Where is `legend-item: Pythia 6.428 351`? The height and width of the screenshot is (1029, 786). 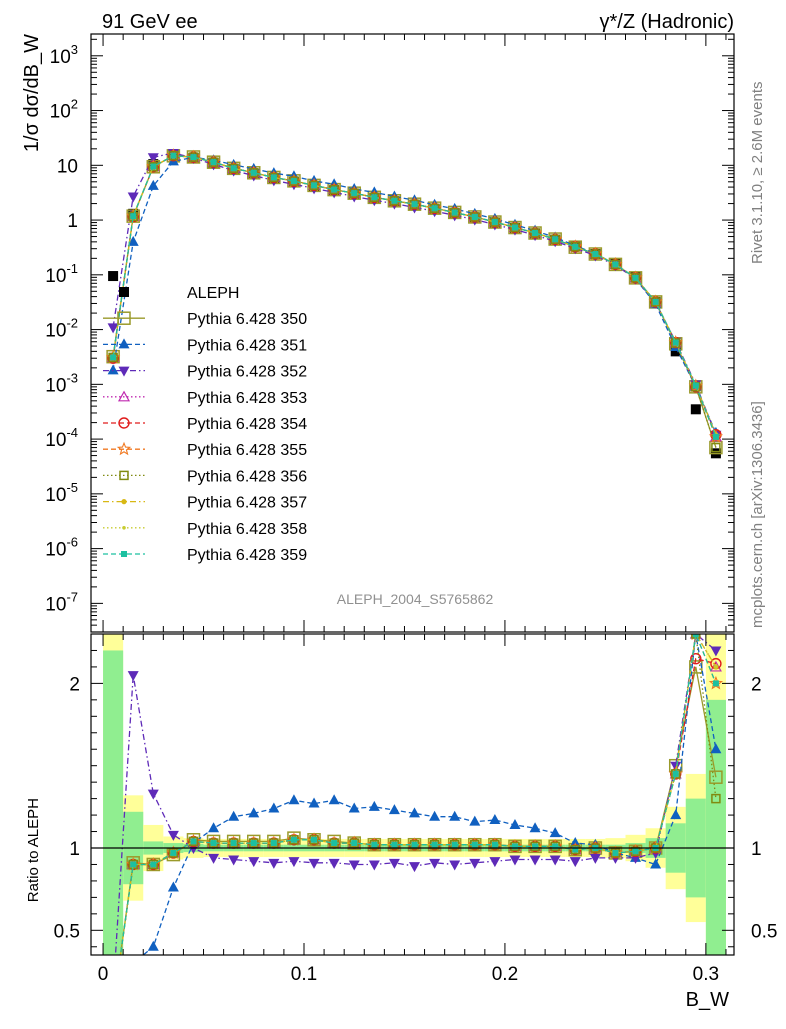 legend-item: Pythia 6.428 351 is located at coordinates (205, 345).